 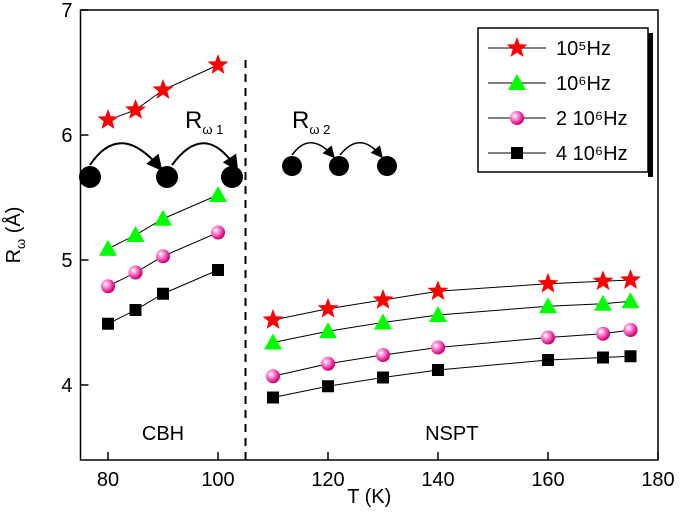 I want to click on region-label: NSPT, so click(x=451, y=434).